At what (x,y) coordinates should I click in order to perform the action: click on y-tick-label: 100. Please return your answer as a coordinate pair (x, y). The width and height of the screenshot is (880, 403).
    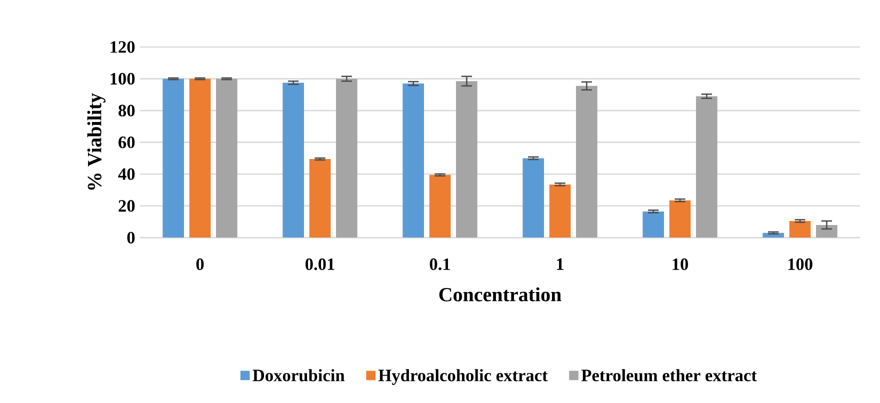
    Looking at the image, I should click on (122, 78).